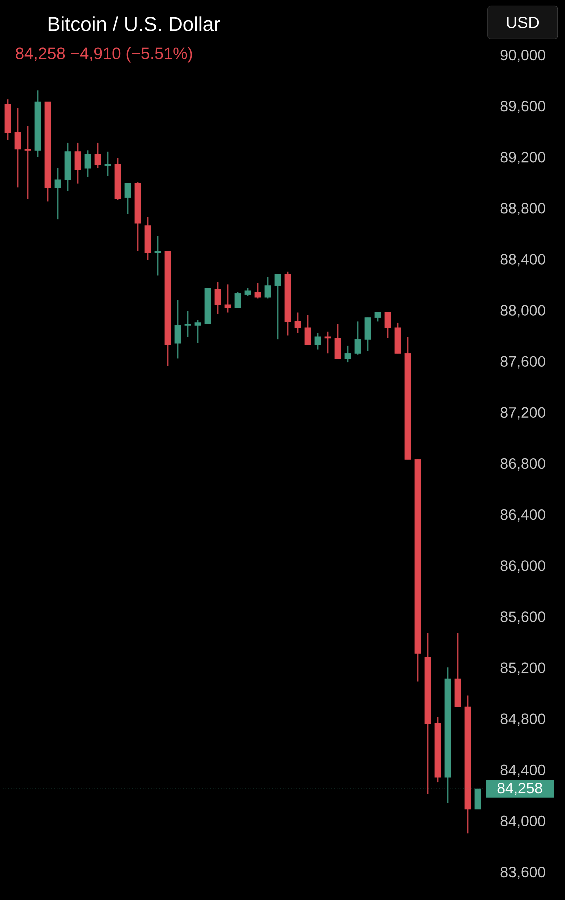  What do you see at coordinates (523, 56) in the screenshot?
I see `y-tick-label: 90,000` at bounding box center [523, 56].